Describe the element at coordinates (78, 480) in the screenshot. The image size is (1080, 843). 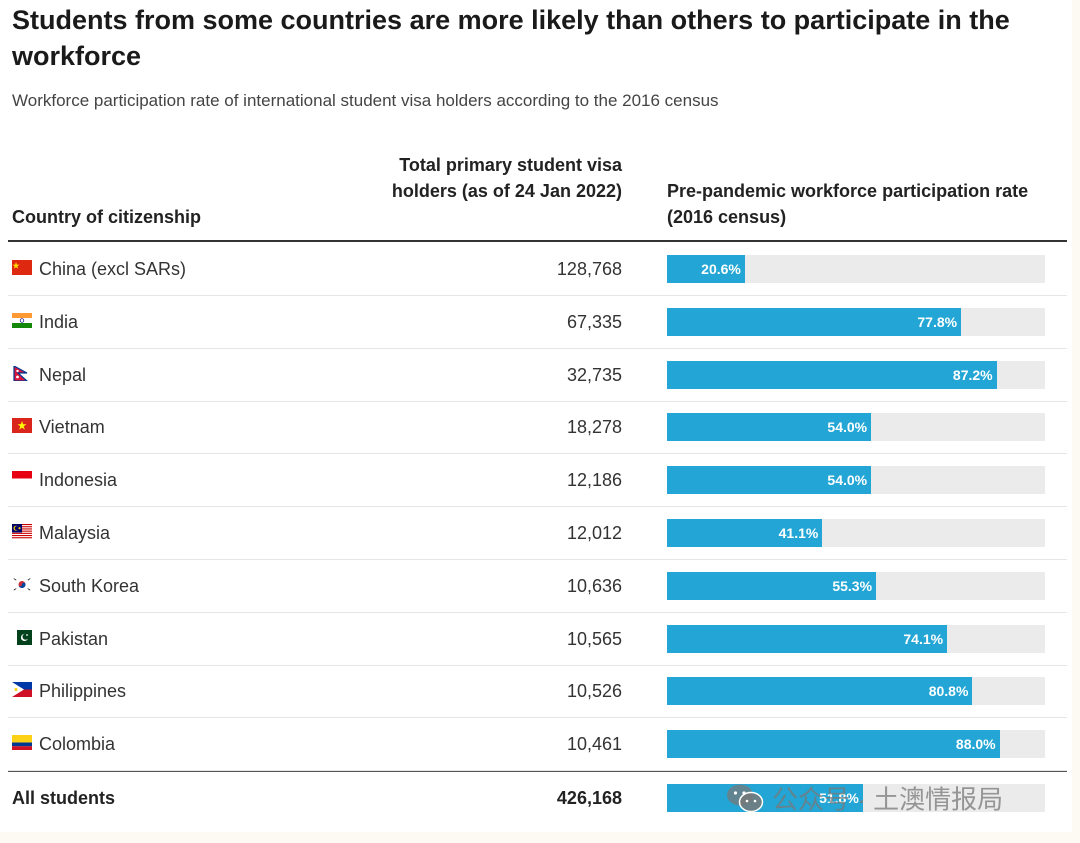
I see `country-name: Indonesia` at that location.